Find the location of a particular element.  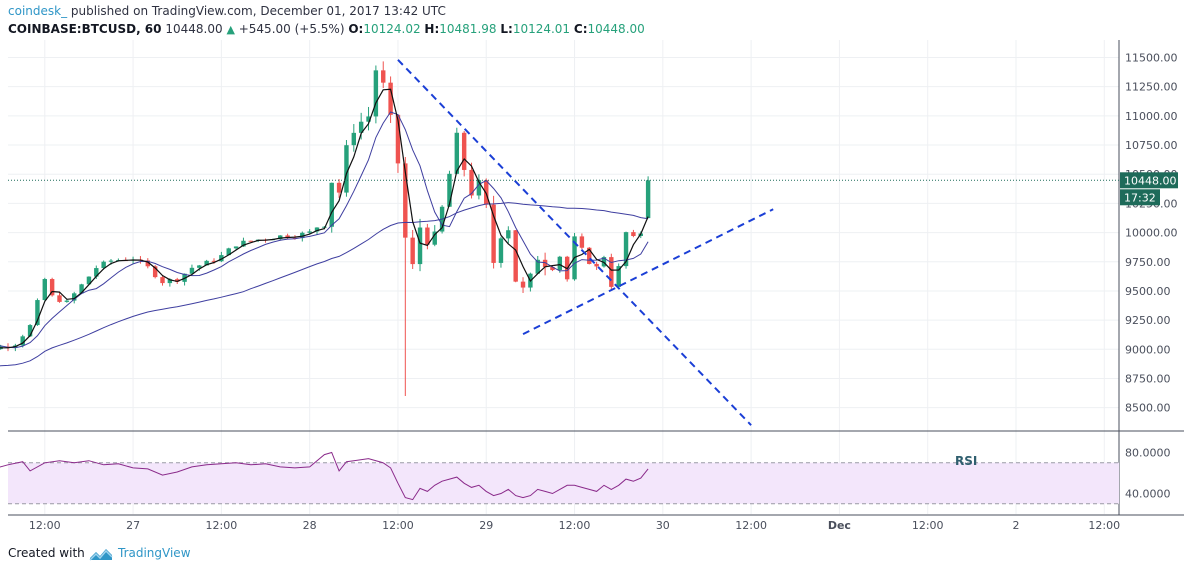

footer: Created with TradingView is located at coordinates (592, 555).